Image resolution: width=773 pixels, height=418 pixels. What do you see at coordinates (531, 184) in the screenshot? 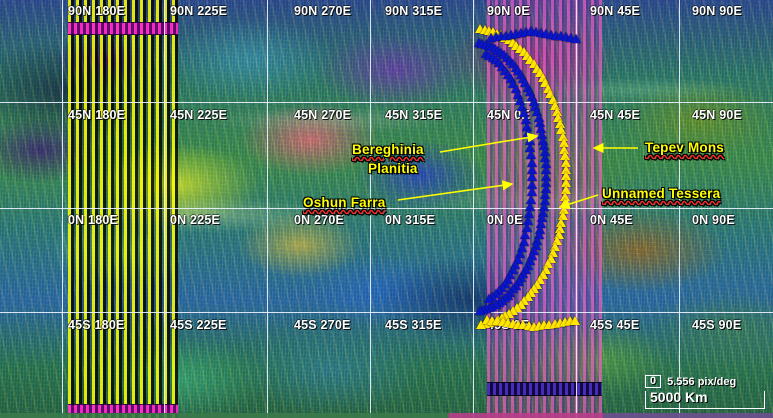
I see `footprint-marker-blue-i24` at bounding box center [531, 184].